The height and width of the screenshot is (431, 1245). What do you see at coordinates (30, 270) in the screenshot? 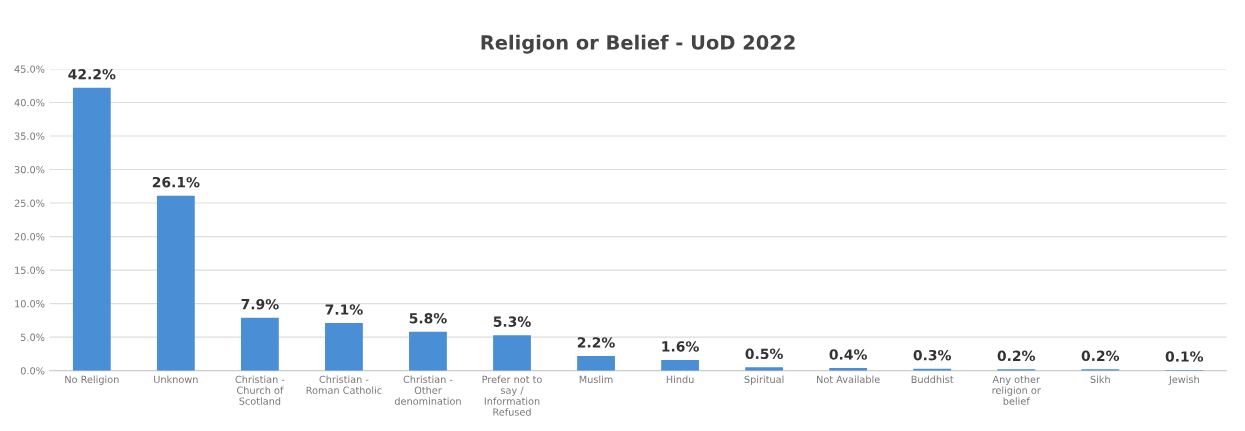
I see `y-tick-label: 15.0%` at bounding box center [30, 270].